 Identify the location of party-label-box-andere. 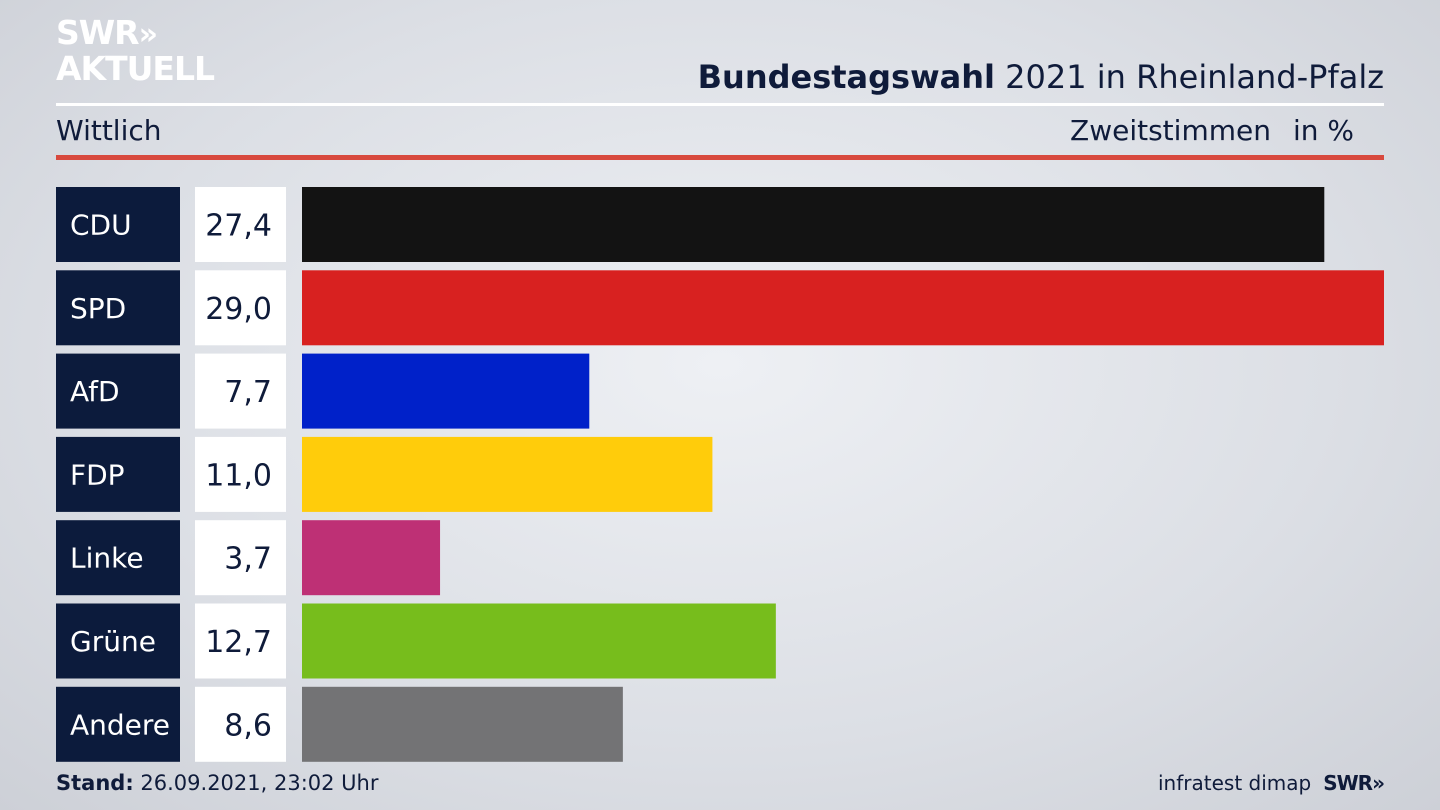
(118, 724).